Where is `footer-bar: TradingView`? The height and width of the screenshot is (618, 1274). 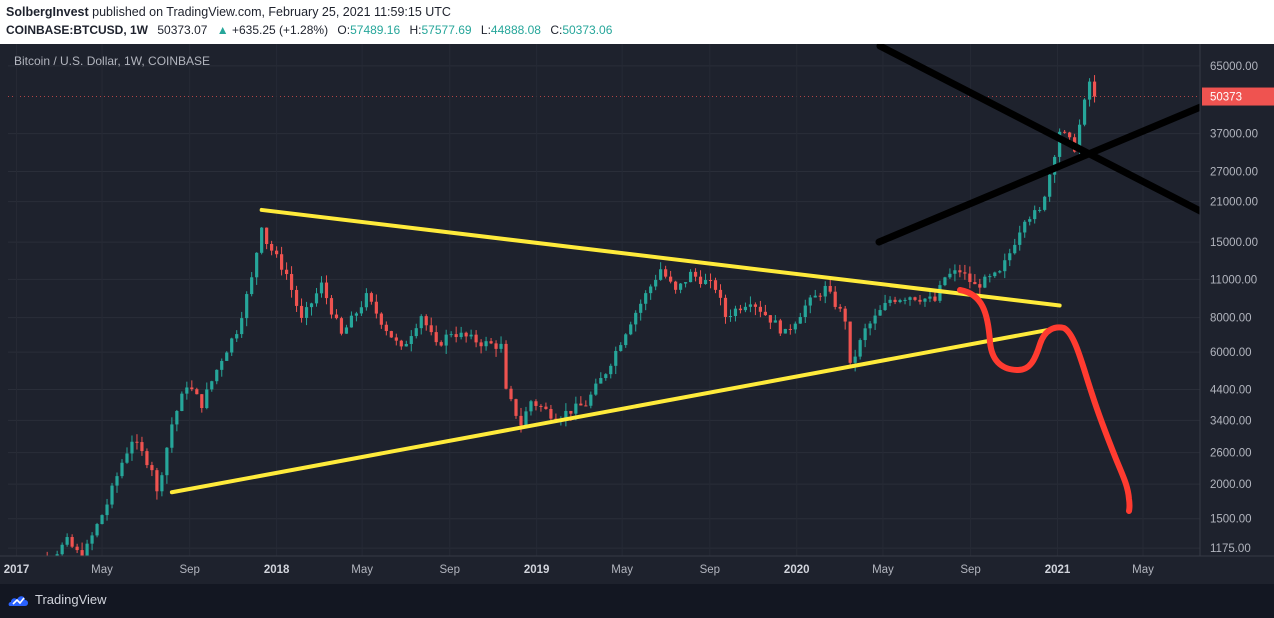
footer-bar: TradingView is located at coordinates (637, 601).